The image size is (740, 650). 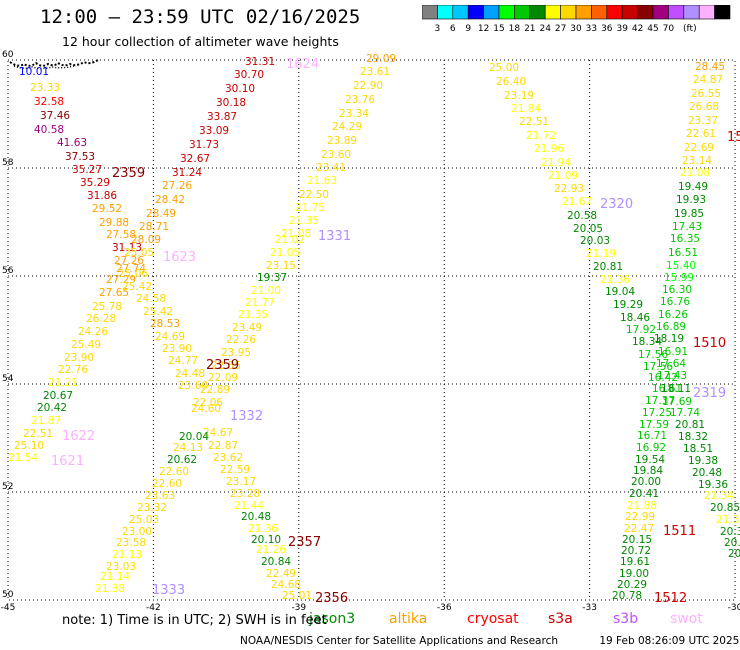 What do you see at coordinates (637, 540) in the screenshot?
I see `wave-height-value: 20.15` at bounding box center [637, 540].